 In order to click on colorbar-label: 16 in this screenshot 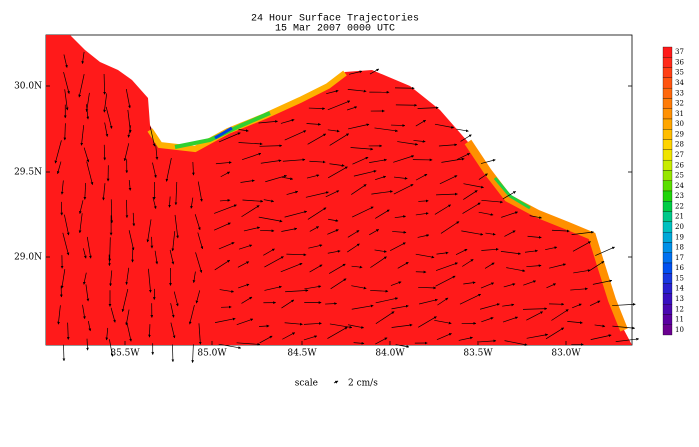, I will do `click(679, 268)`.